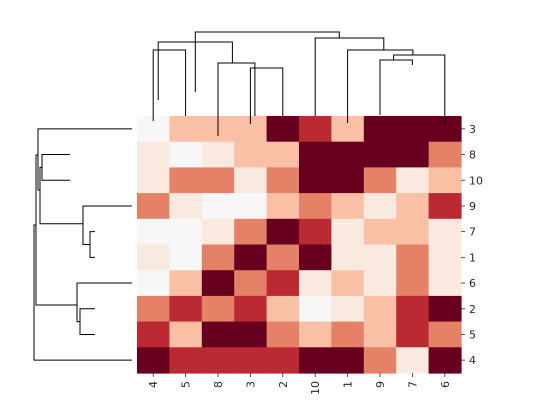 The height and width of the screenshot is (420, 560). What do you see at coordinates (472, 155) in the screenshot?
I see `row-tick-label: 8` at bounding box center [472, 155].